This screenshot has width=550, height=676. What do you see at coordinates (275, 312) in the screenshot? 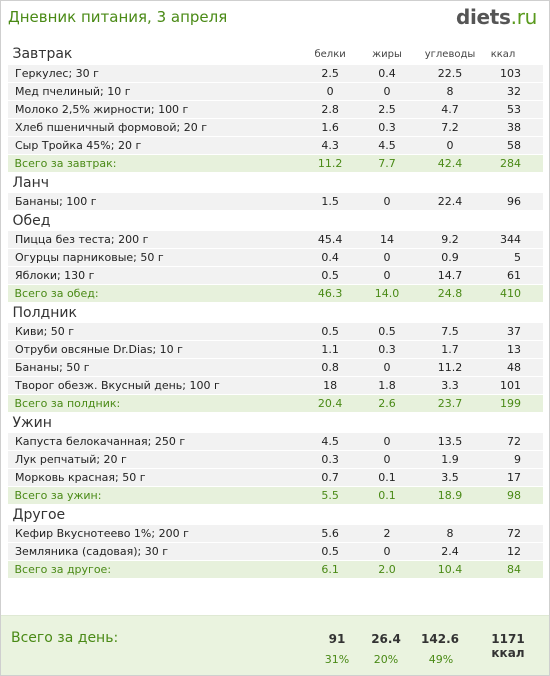
I see `meal-title: Полдник` at bounding box center [275, 312].